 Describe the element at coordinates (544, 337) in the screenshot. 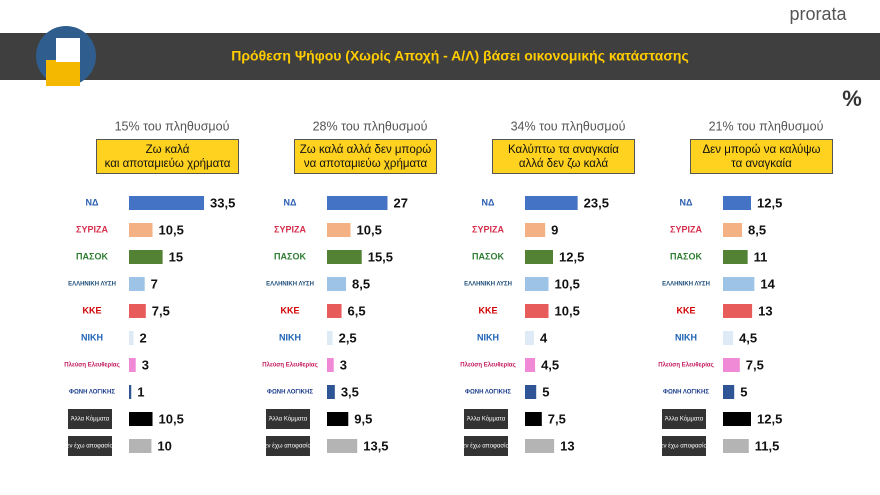

I see `value-label: 4` at that location.